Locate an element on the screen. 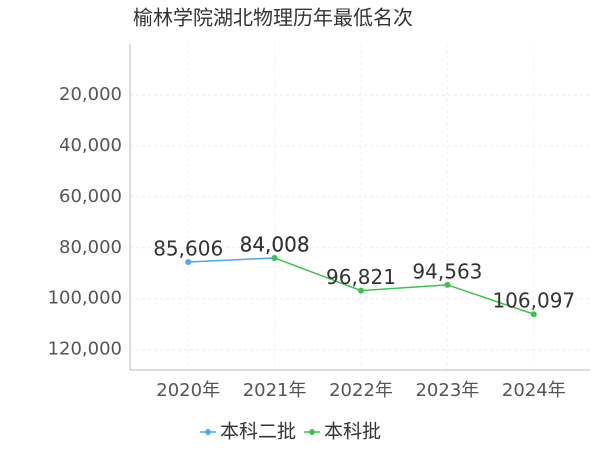 Image resolution: width=600 pixels, height=450 pixels. legend-label: 本科二批 is located at coordinates (258, 432).